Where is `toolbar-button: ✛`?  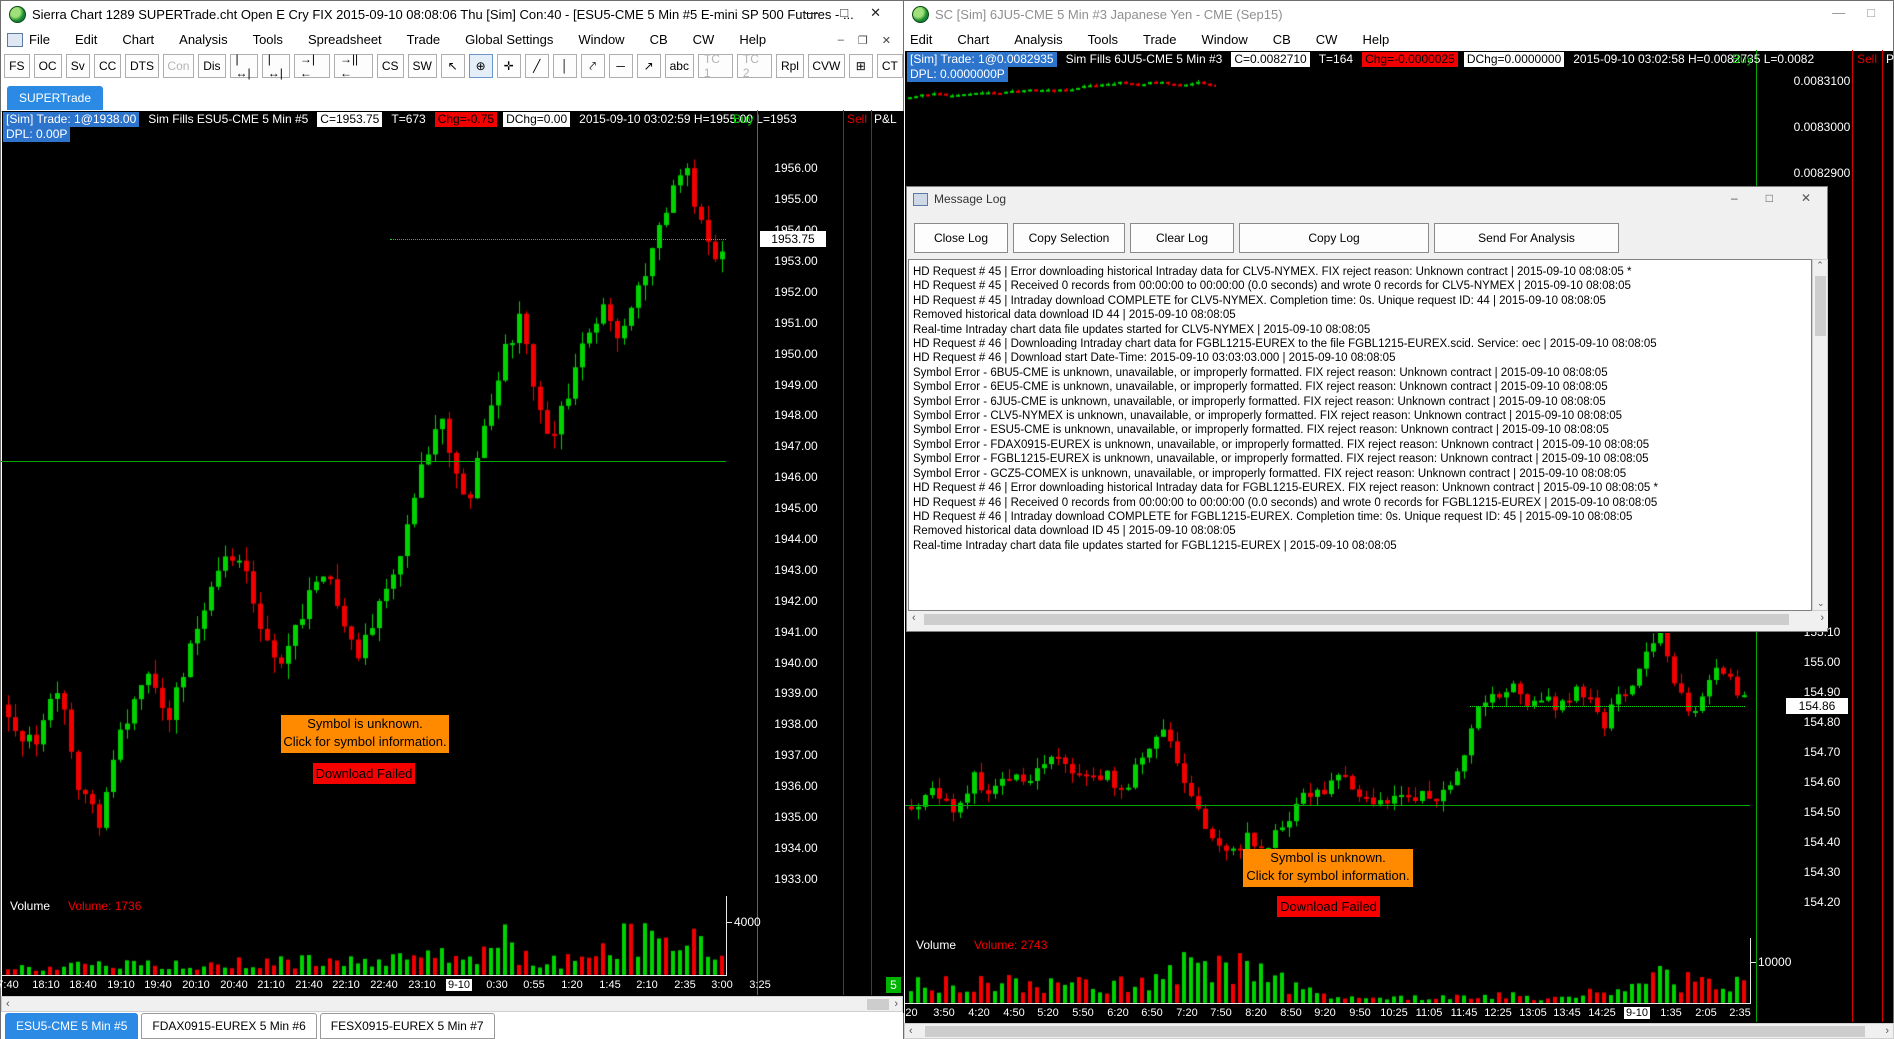 toolbar-button: ✛ is located at coordinates (508, 66).